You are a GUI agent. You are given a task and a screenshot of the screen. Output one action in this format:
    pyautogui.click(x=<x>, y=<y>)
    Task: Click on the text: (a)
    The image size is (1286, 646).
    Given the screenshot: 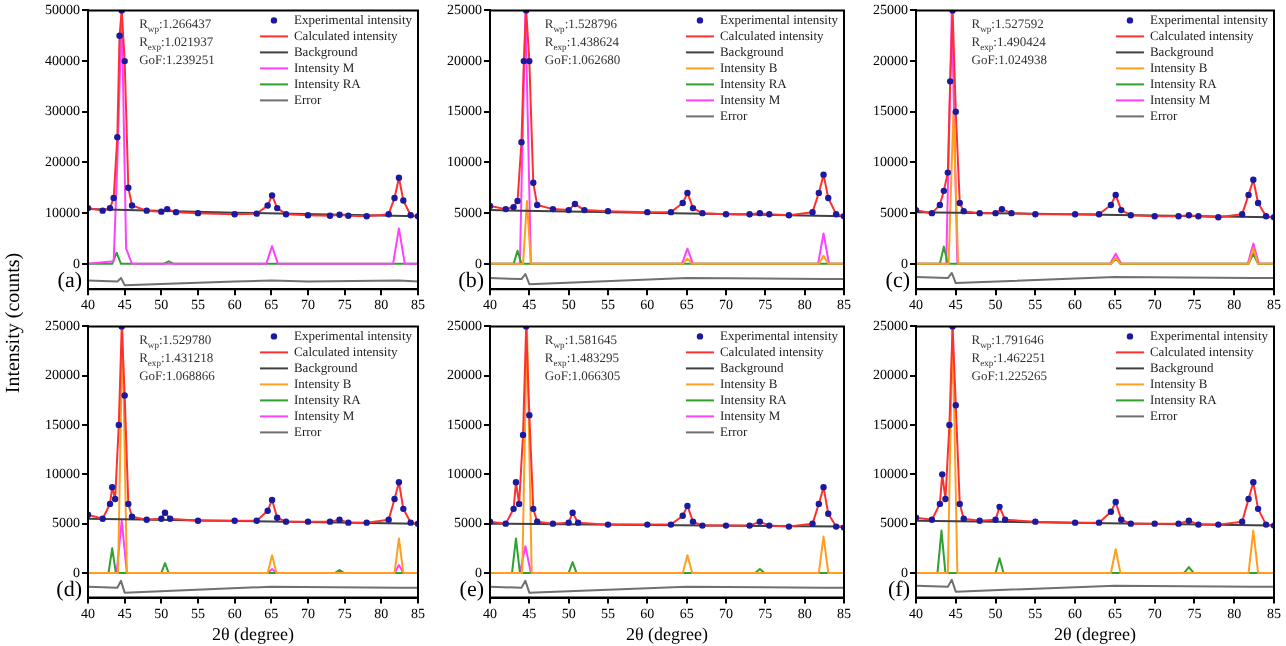 What is the action you would take?
    pyautogui.click(x=70, y=281)
    